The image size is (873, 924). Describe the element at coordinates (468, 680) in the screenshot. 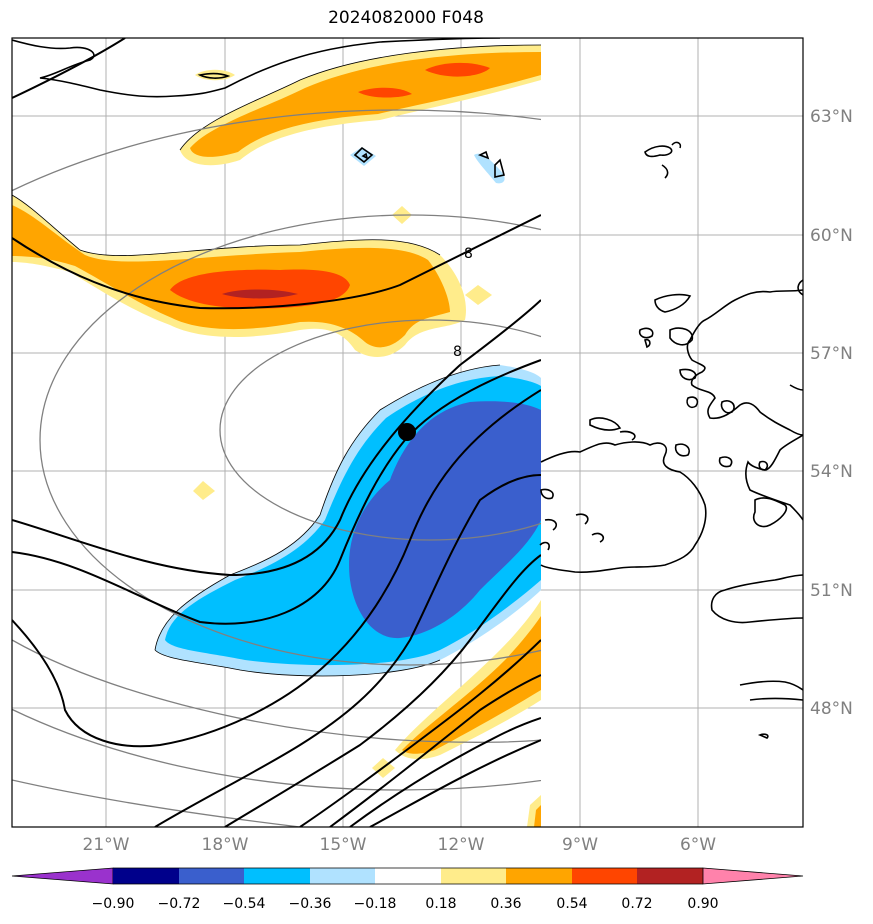

I see `positive-region-southeast` at that location.